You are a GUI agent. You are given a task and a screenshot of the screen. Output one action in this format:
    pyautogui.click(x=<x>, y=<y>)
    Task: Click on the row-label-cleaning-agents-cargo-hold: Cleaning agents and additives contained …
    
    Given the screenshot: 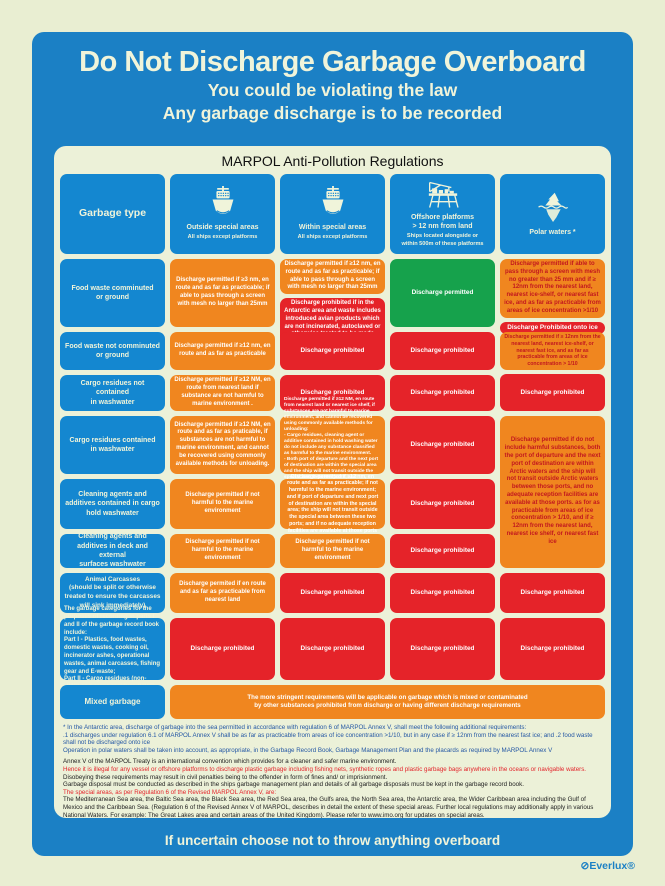 What is the action you would take?
    pyautogui.click(x=112, y=504)
    